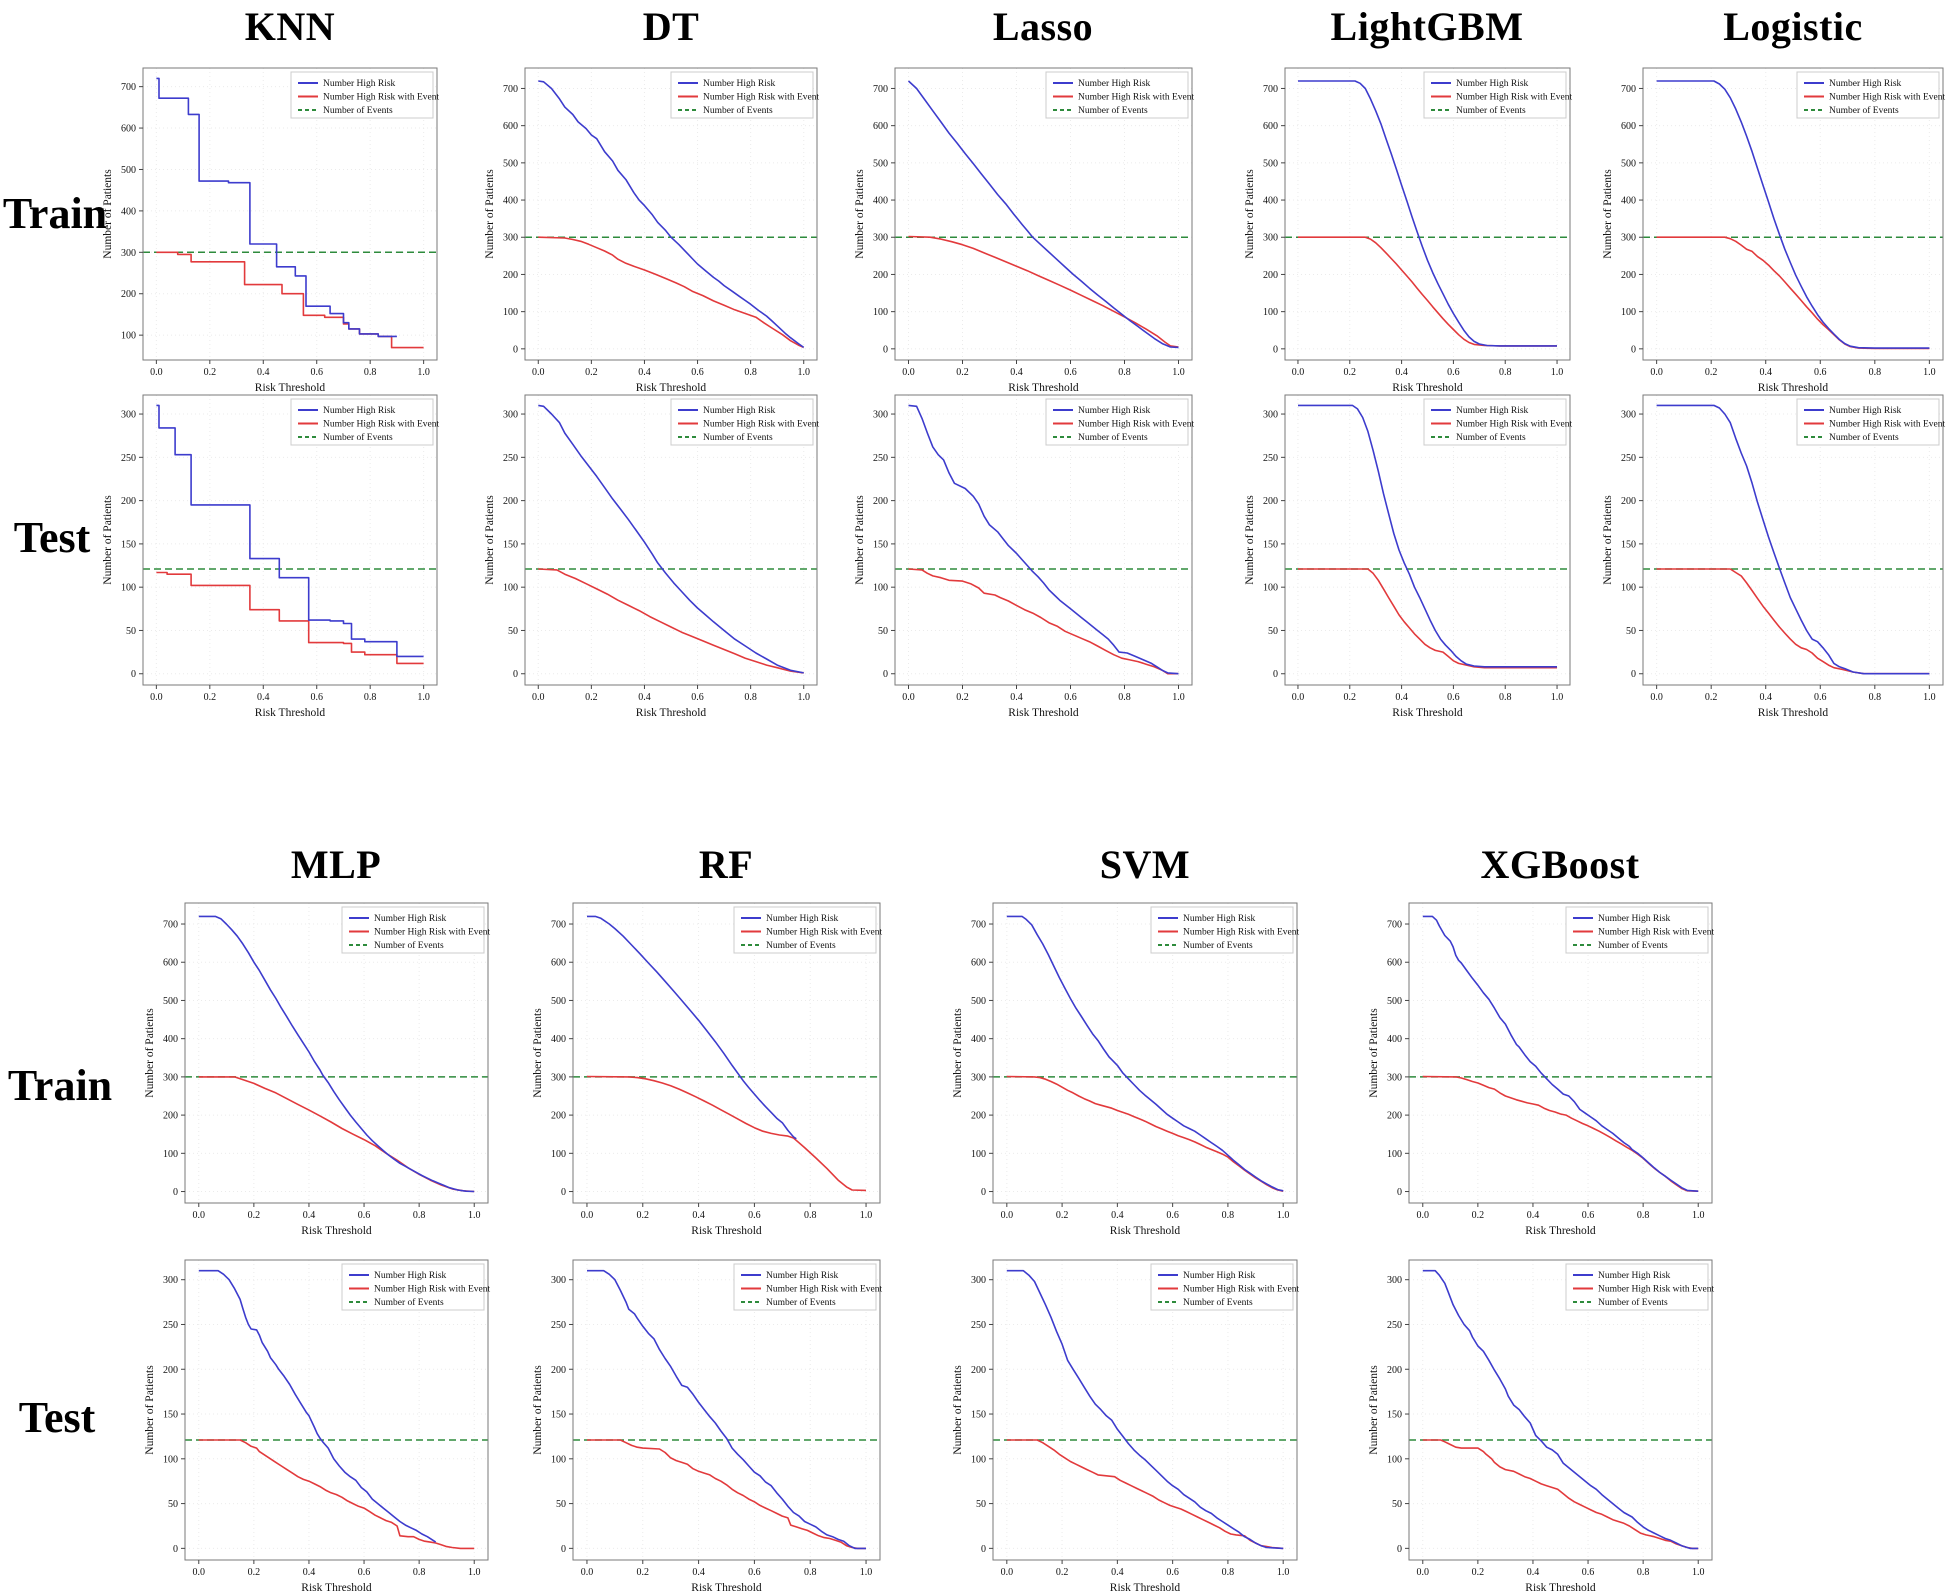 The height and width of the screenshot is (1594, 1949). What do you see at coordinates (55, 213) in the screenshot?
I see `row-label-train-top: Train` at bounding box center [55, 213].